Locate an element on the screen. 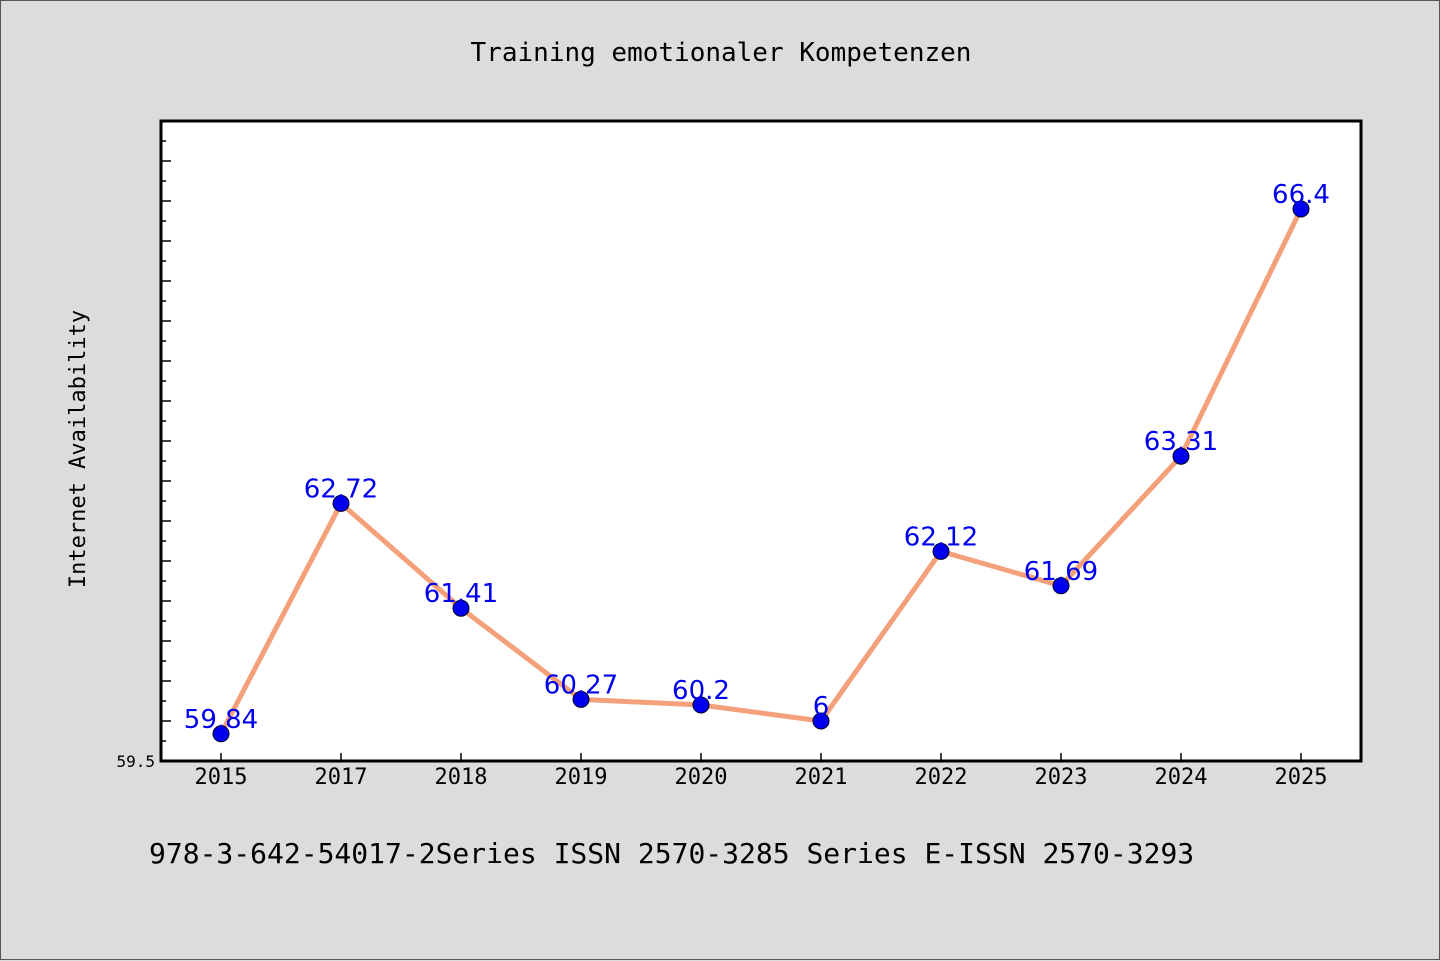 Image resolution: width=1440 pixels, height=961 pixels. data-label: 6 is located at coordinates (821, 707).